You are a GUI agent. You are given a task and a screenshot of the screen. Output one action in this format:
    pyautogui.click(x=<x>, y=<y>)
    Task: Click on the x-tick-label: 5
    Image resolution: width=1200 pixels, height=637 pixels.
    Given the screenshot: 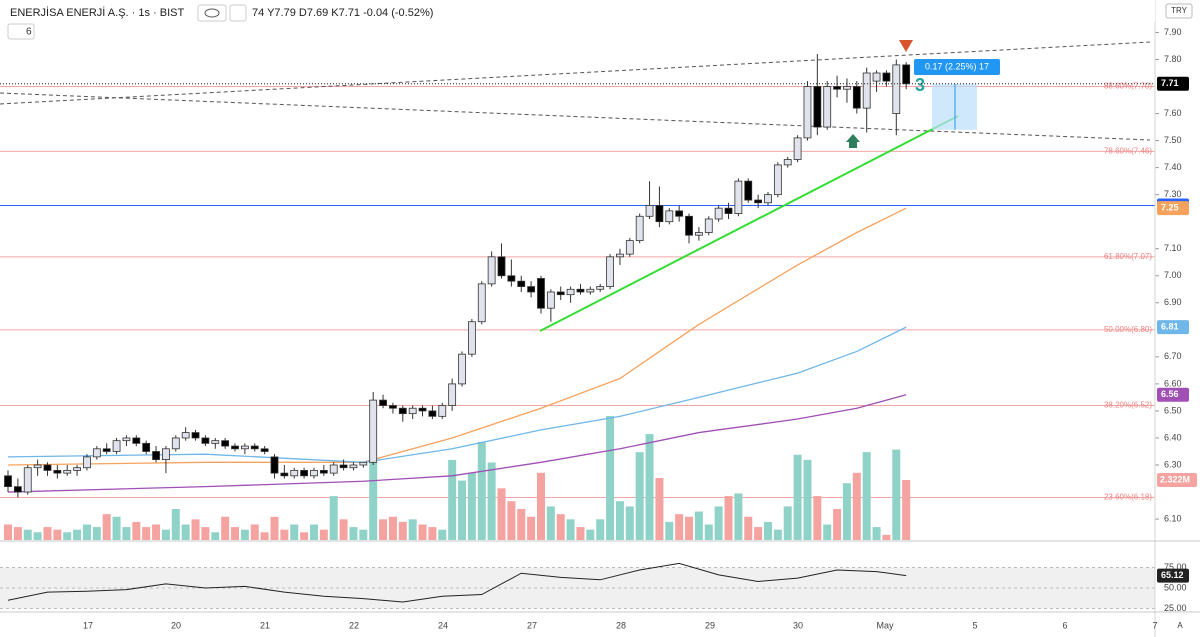 What is the action you would take?
    pyautogui.click(x=974, y=625)
    